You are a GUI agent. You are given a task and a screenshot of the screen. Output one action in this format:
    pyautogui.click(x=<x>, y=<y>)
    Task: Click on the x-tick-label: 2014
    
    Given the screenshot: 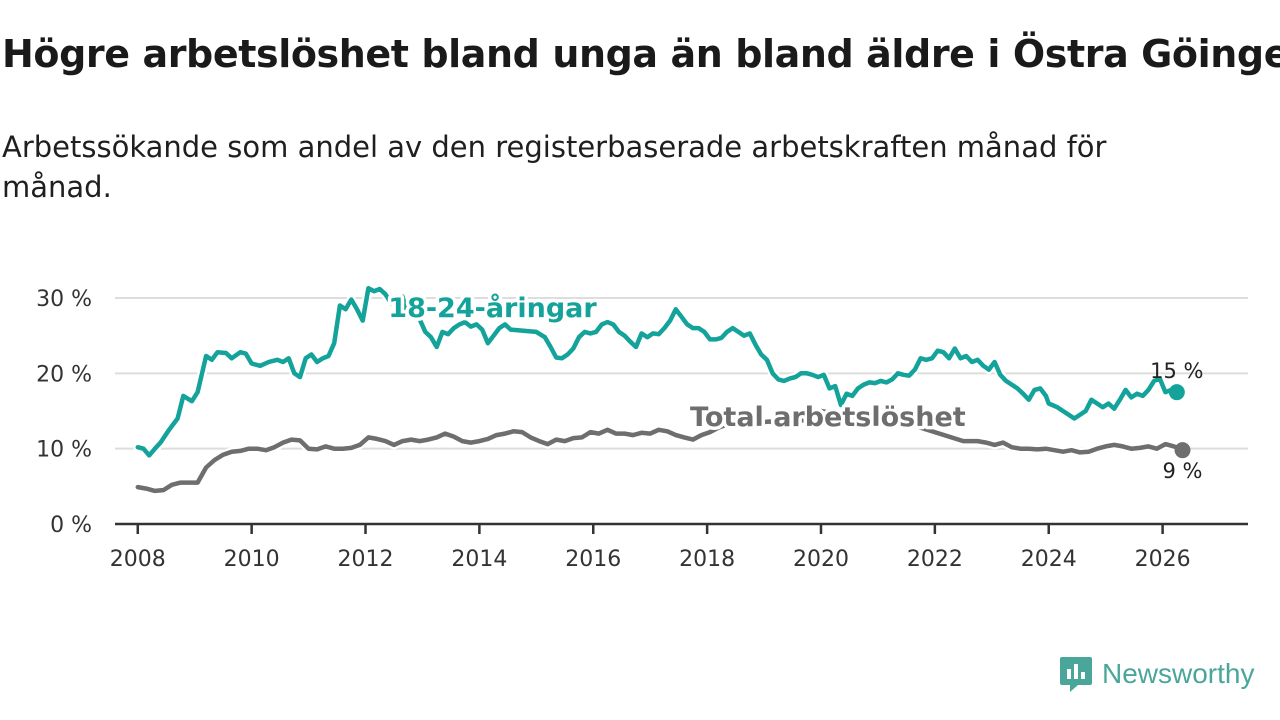 What is the action you would take?
    pyautogui.click(x=479, y=559)
    